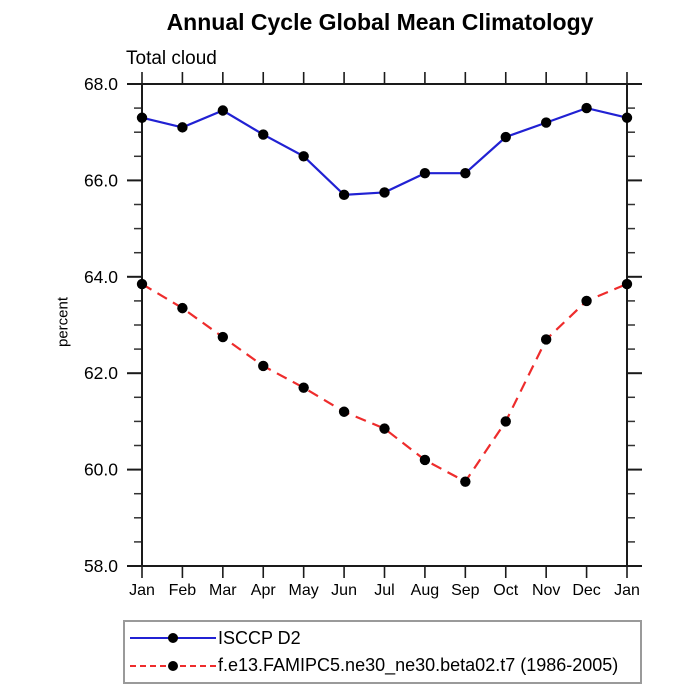  What do you see at coordinates (384, 590) in the screenshot?
I see `x-tick-label: Jul` at bounding box center [384, 590].